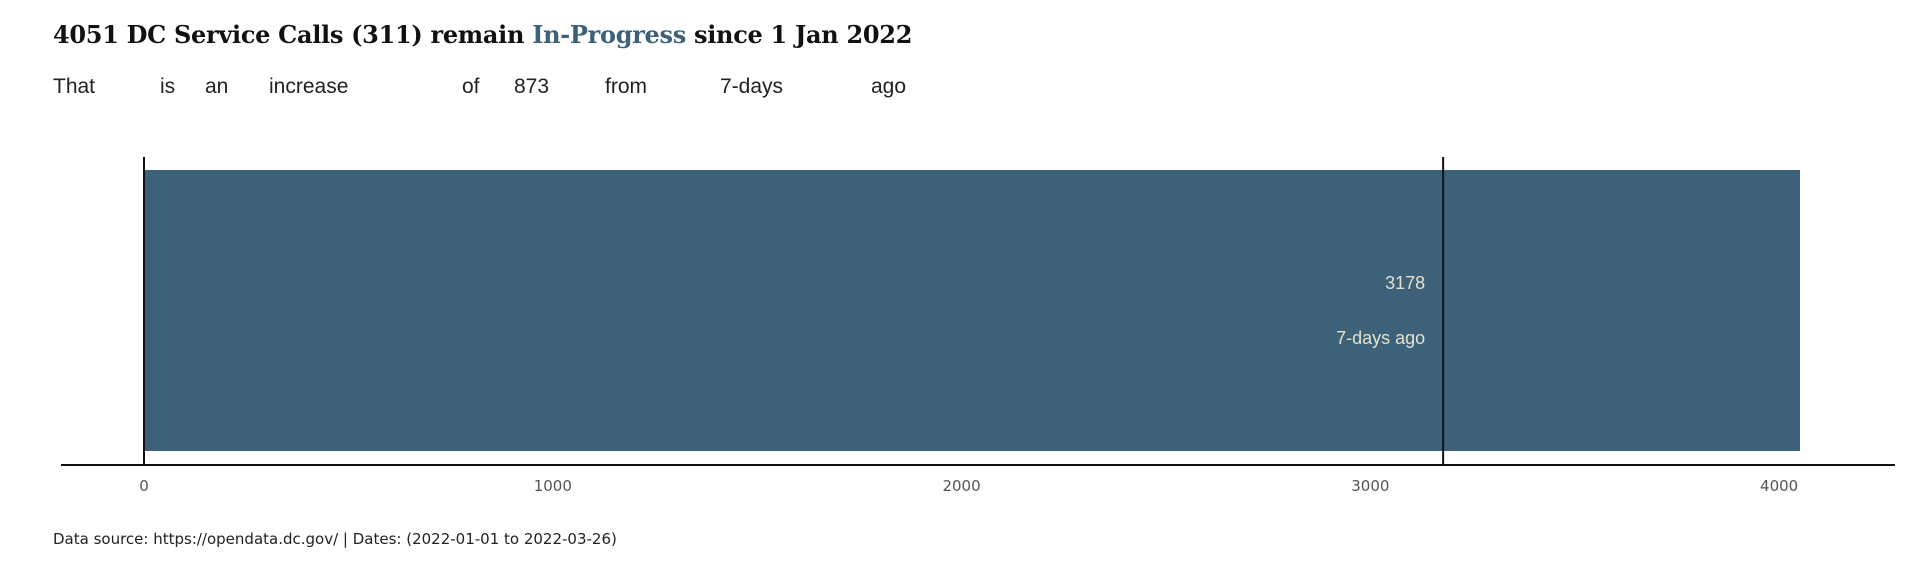 The width and height of the screenshot is (1920, 576). Describe the element at coordinates (803, 34) in the screenshot. I see `title-suffix: since 1 Jan 2022` at that location.